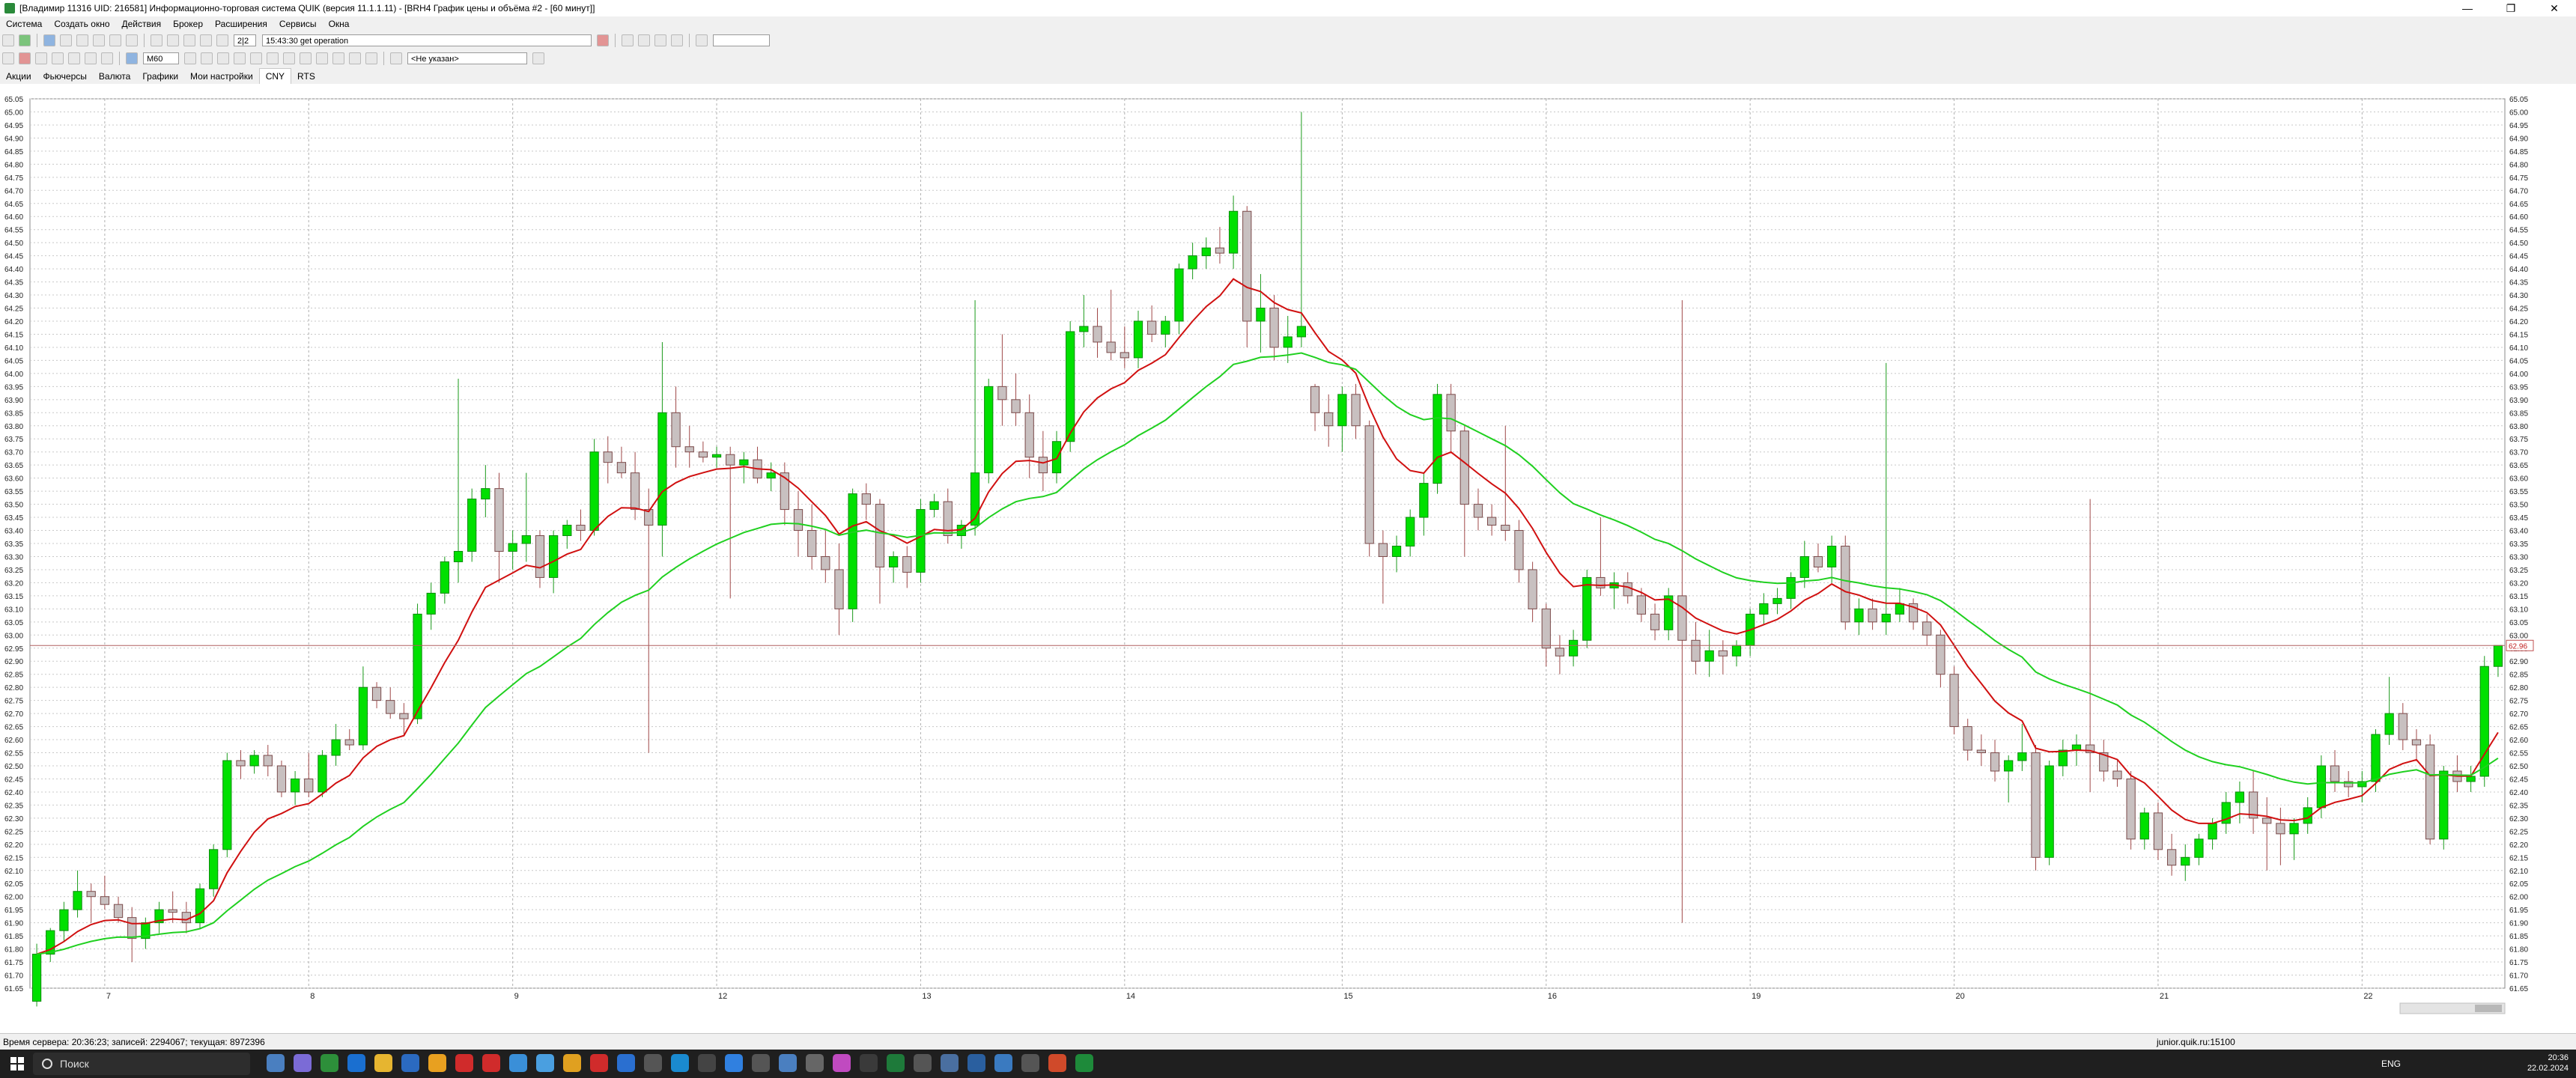  Describe the element at coordinates (221, 76) in the screenshot. I see `tab-my-settings: Мои настройки` at that location.